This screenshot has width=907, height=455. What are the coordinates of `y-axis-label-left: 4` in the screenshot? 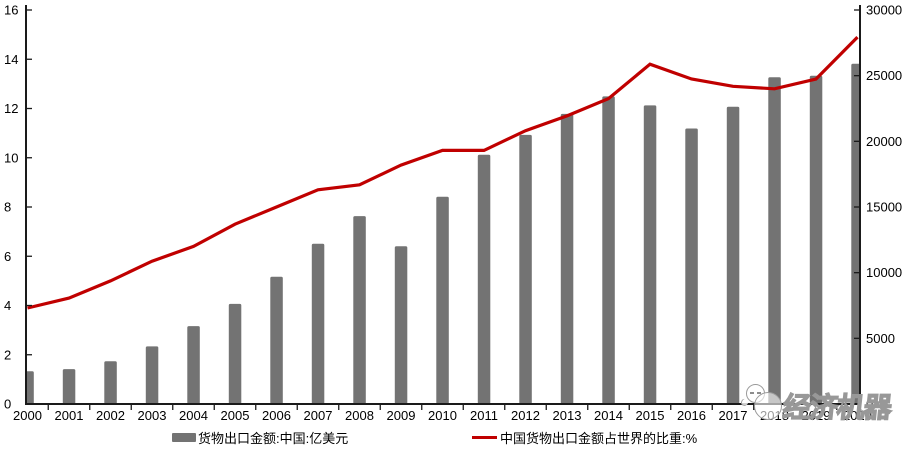 It's located at (7, 305).